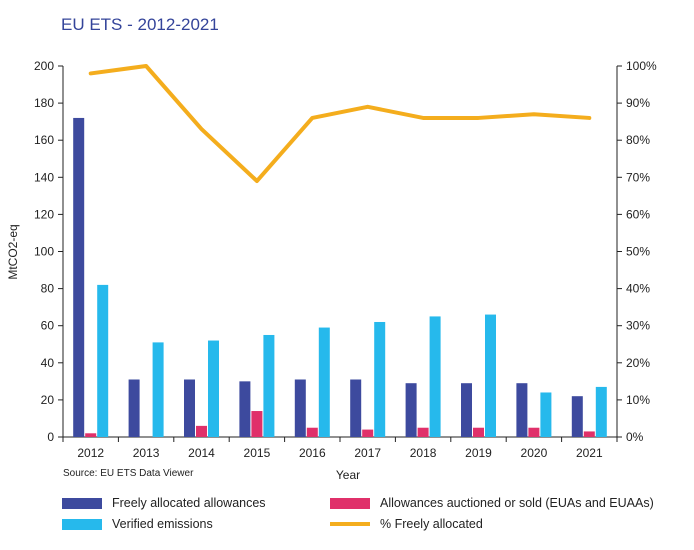 This screenshot has height=550, width=694. Describe the element at coordinates (312, 453) in the screenshot. I see `x-tick-label: 2016` at that location.